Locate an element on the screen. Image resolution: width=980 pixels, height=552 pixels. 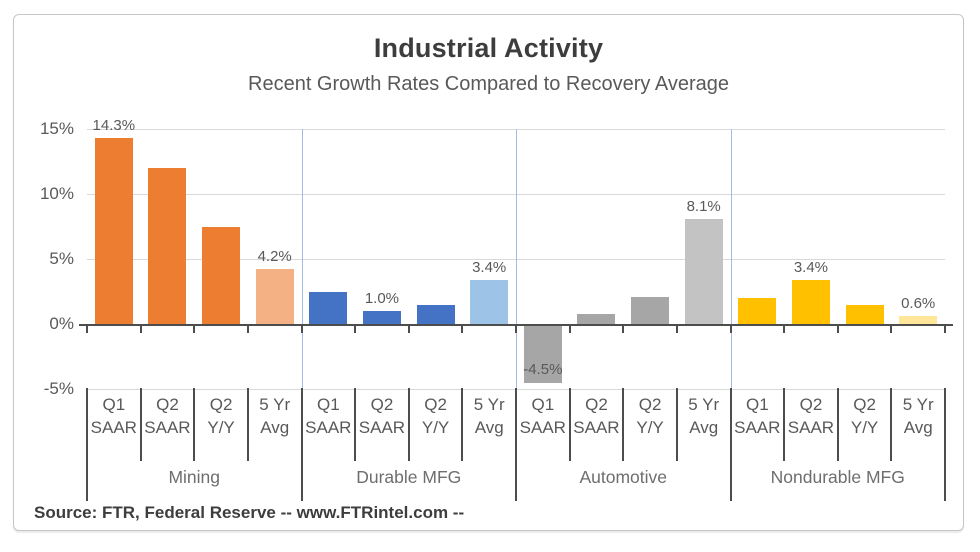
category-label-nondurable-mfg-q2-saar: Q2 SAAR is located at coordinates (811, 416).